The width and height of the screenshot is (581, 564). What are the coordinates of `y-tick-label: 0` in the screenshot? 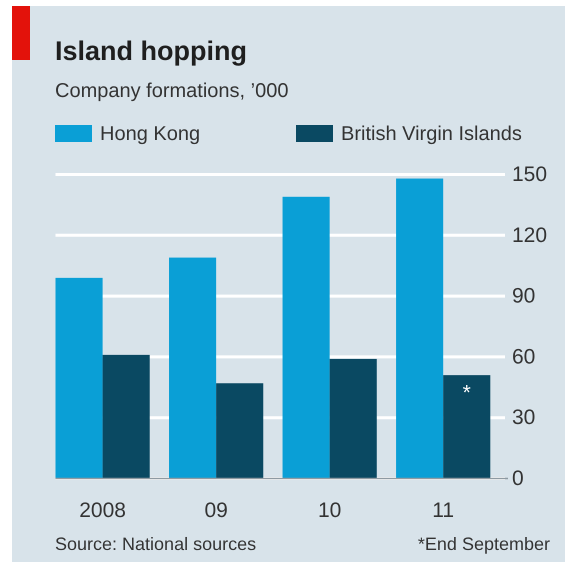 It's located at (518, 478).